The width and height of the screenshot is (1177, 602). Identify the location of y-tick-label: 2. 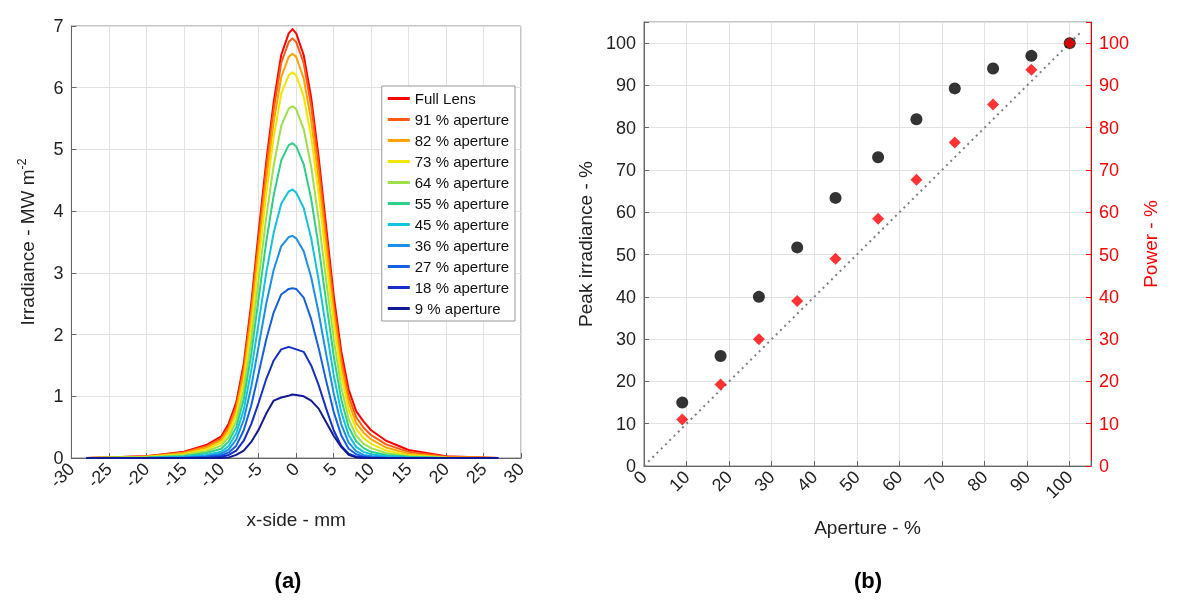
(58, 334).